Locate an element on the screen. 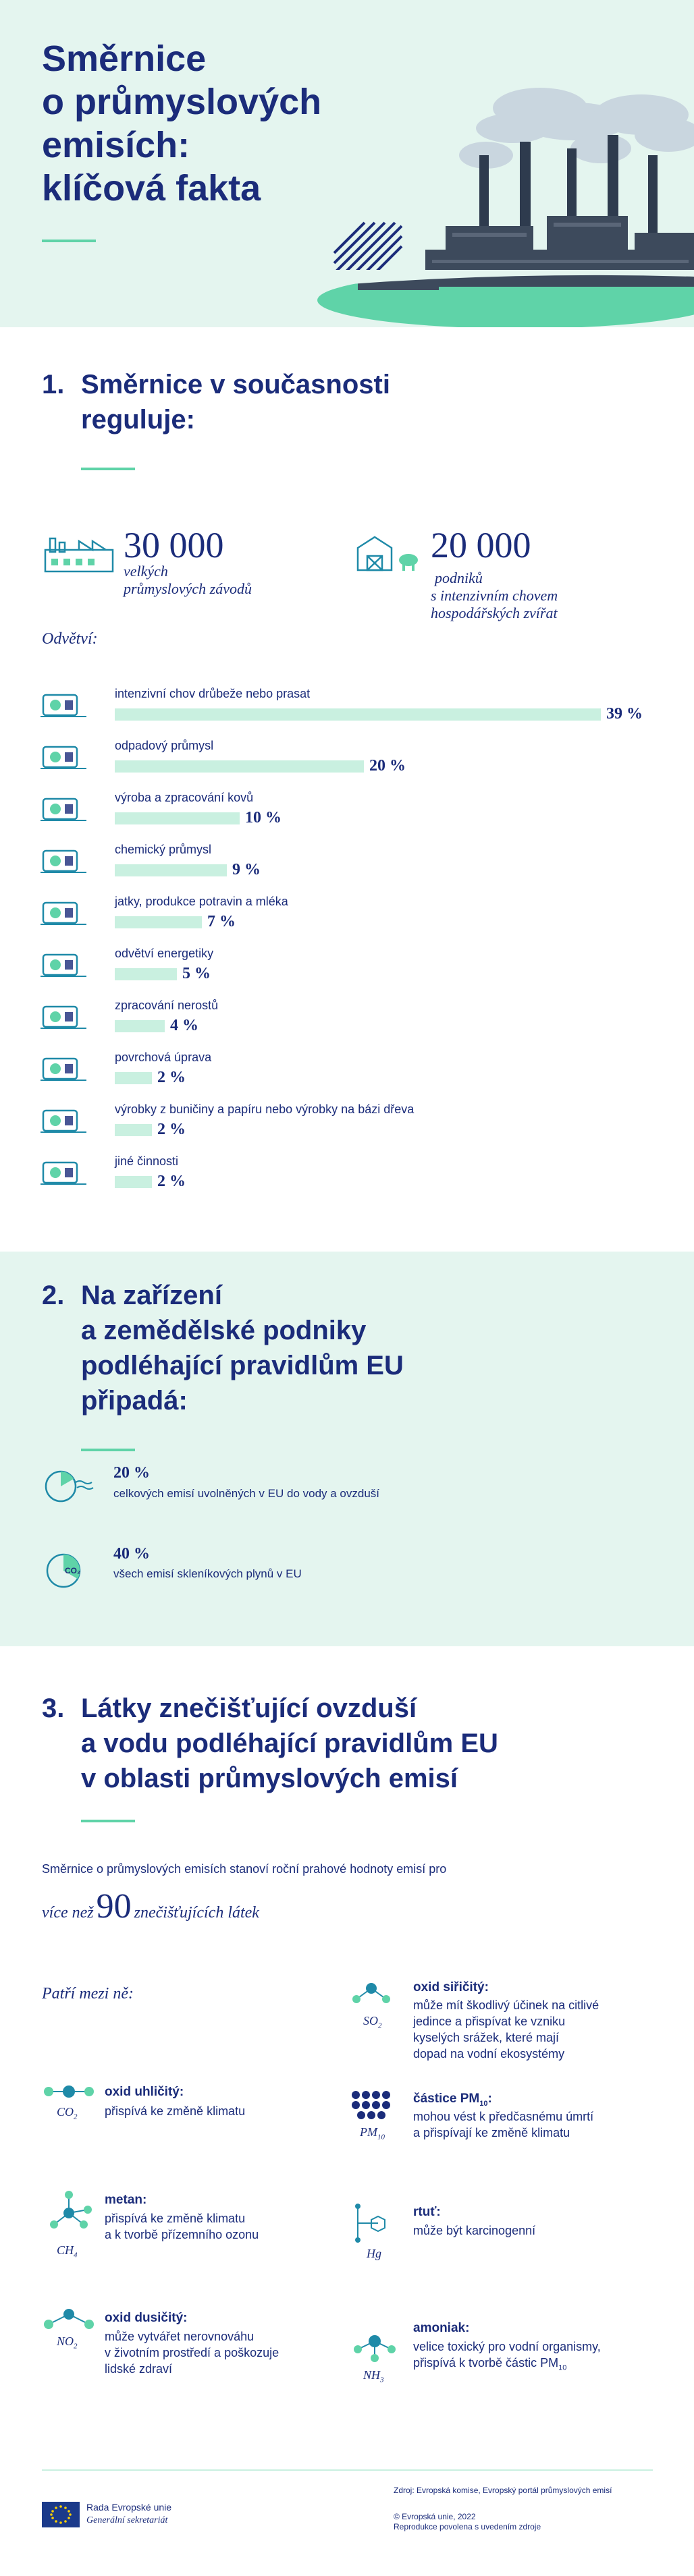 This screenshot has width=694, height=2576. pollutant-count-highlight: více než 90 znečišťujících látek is located at coordinates (151, 1906).